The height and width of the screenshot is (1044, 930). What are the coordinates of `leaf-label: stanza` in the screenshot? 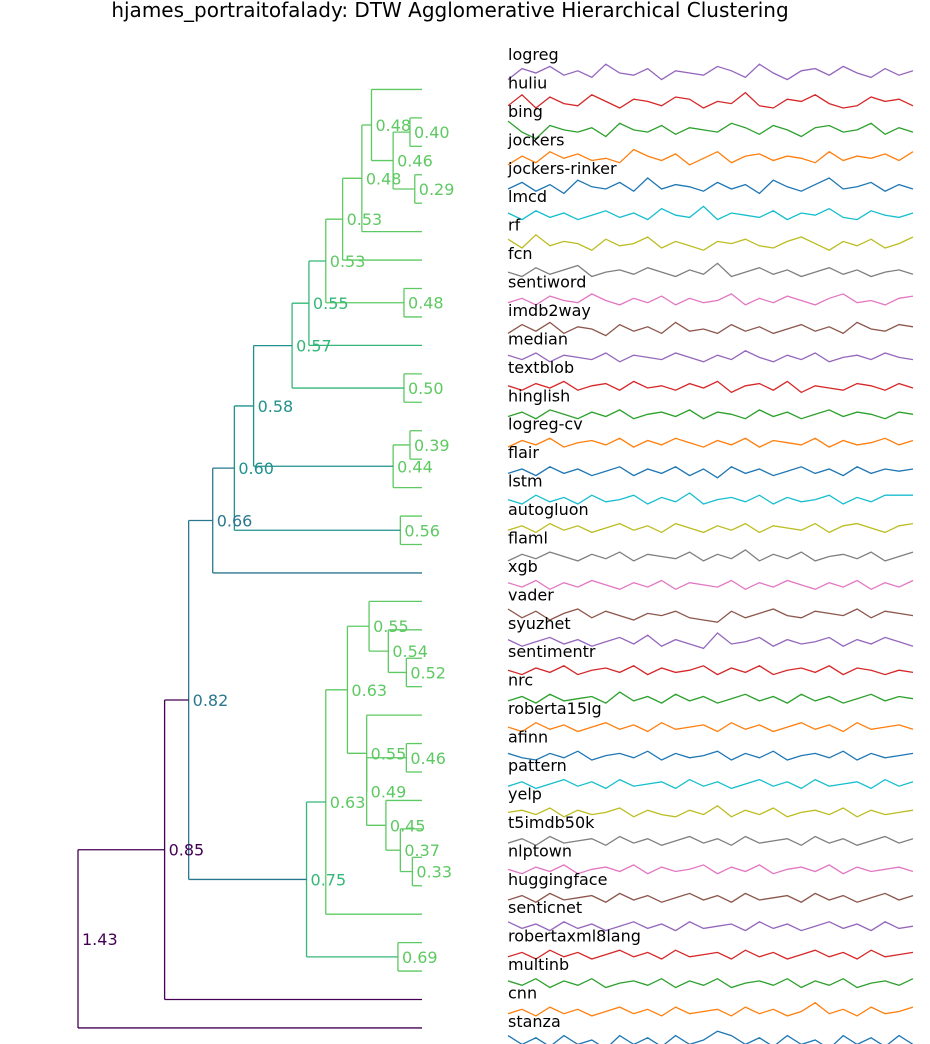 It's located at (534, 1021).